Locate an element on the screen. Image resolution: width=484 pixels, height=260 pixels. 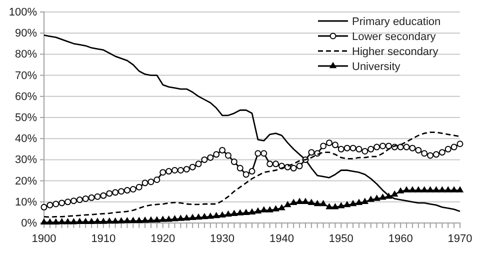
legend-label: Primary education is located at coordinates (396, 22).